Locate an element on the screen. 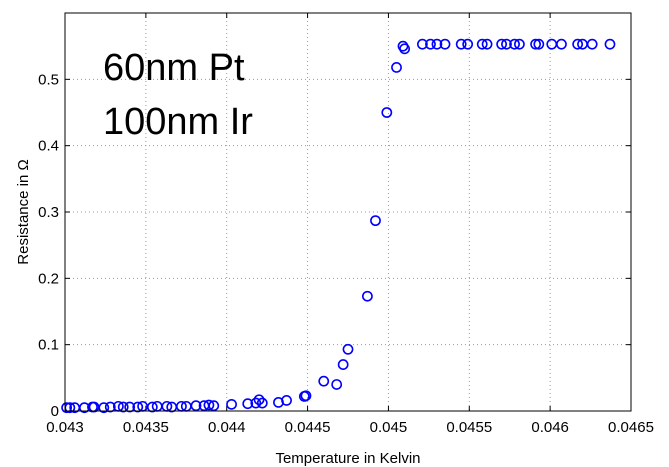 The image size is (669, 467). y-tick-label: 0 is located at coordinates (55, 411).